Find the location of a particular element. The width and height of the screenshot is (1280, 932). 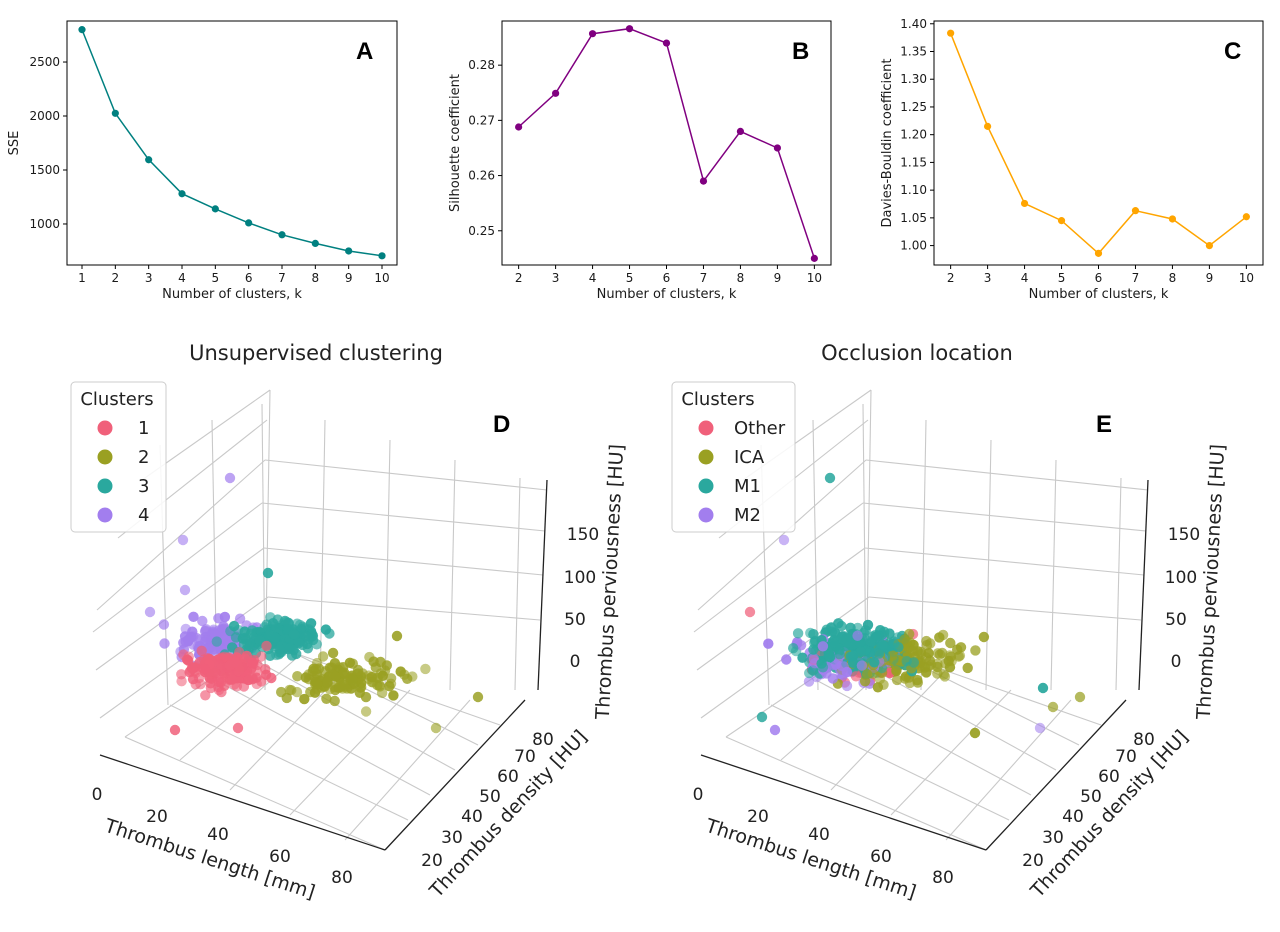

panel-b-letter: B is located at coordinates (800, 51).